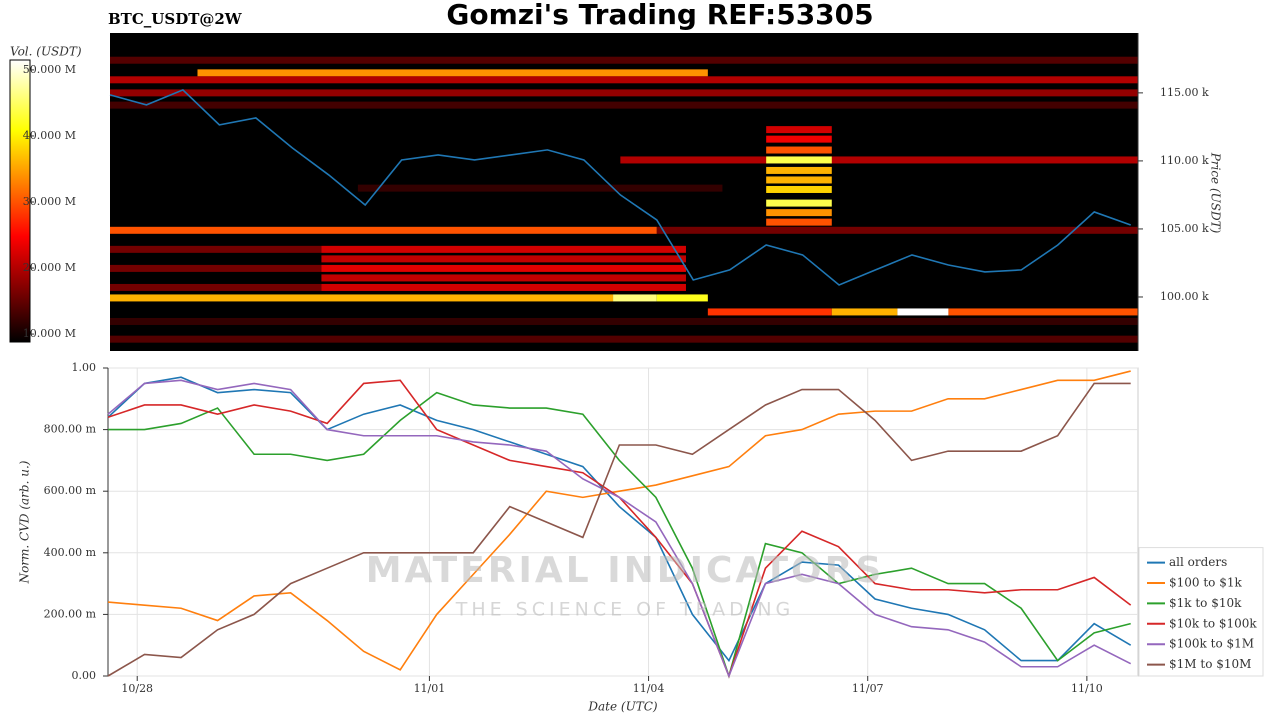  Describe the element at coordinates (25, 522) in the screenshot. I see `y-axis-label: Norm. CVD (arb. u.)` at that location.